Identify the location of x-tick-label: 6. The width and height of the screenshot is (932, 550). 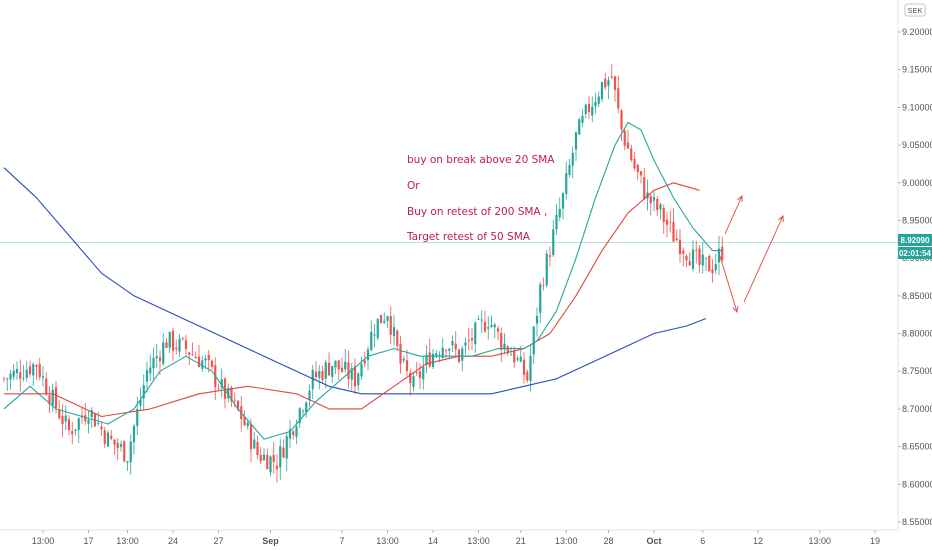
(702, 541).